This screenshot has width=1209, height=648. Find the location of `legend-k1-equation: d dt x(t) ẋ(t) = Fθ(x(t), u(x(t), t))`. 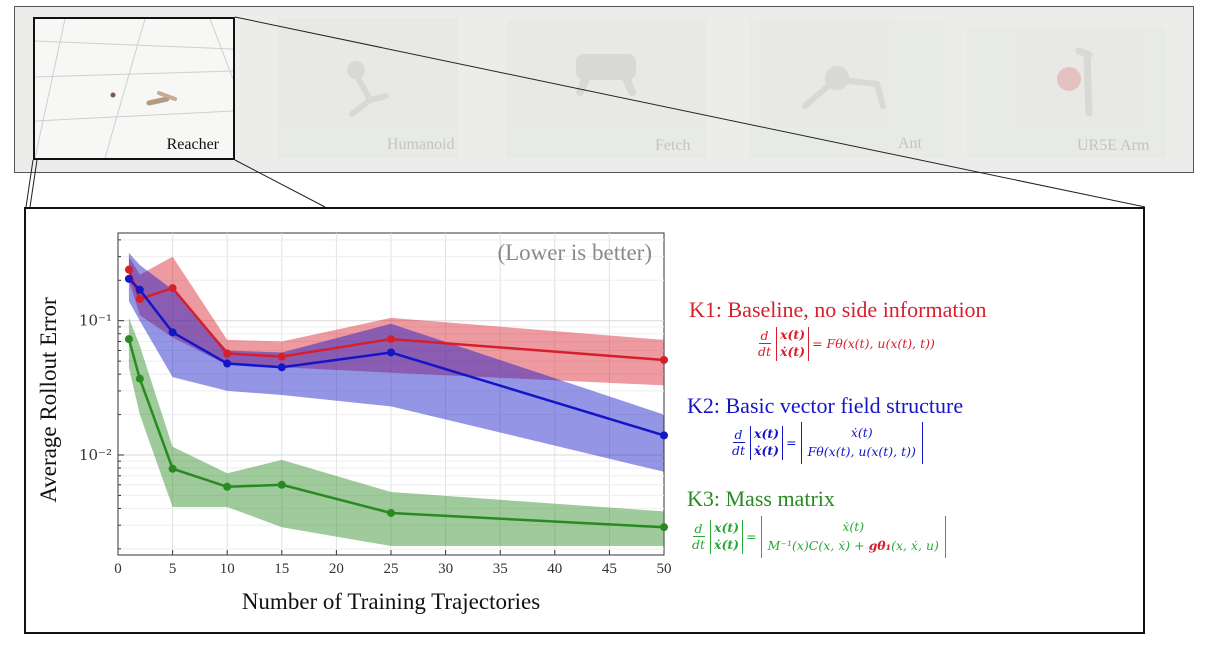

legend-k1-equation: d dt x(t) ẋ(t) = Fθ(x(t), u(x(t), t)) is located at coordinates (846, 344).